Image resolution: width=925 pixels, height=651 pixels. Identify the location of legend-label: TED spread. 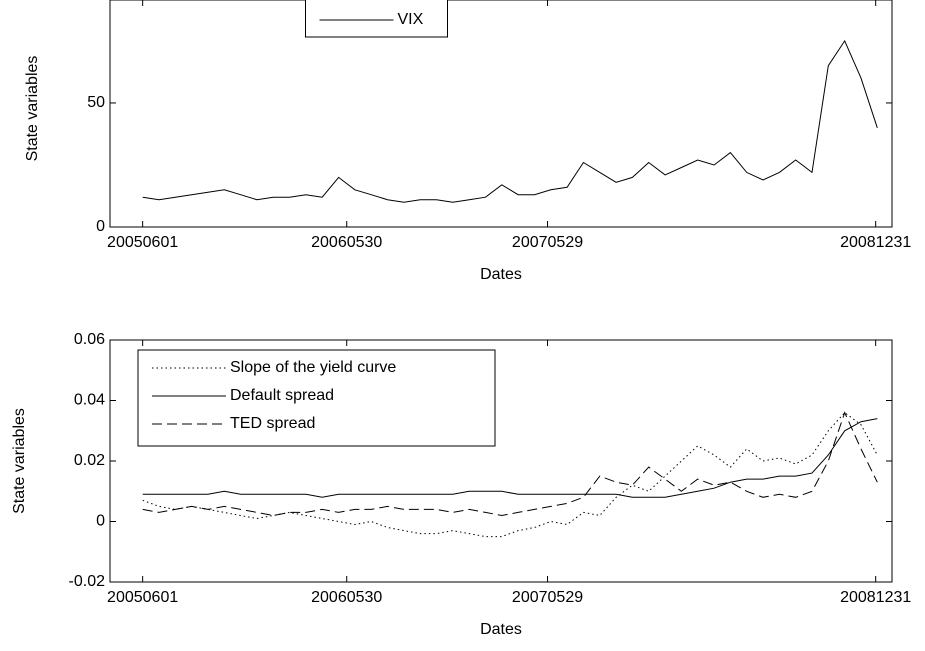
(272, 423).